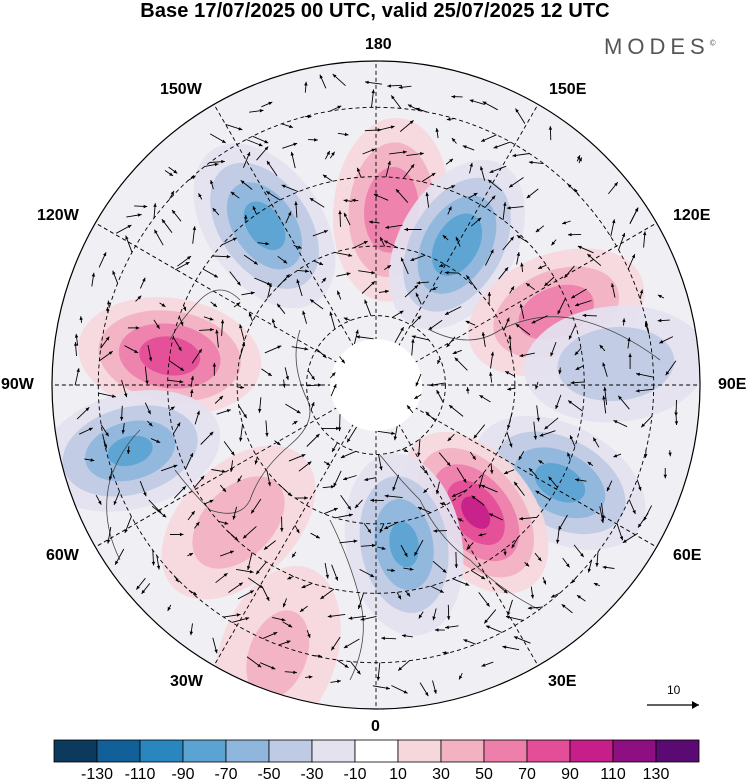  I want to click on colorbar-tick-label: 10, so click(398, 775).